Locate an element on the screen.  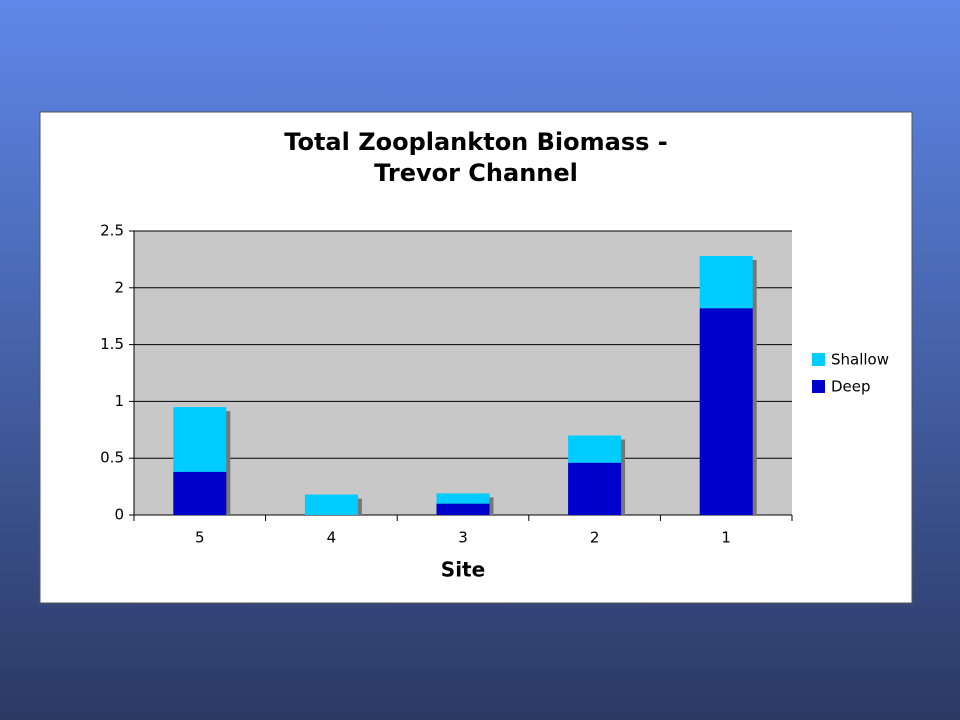
chart-title: Trevor Channel is located at coordinates (476, 173).